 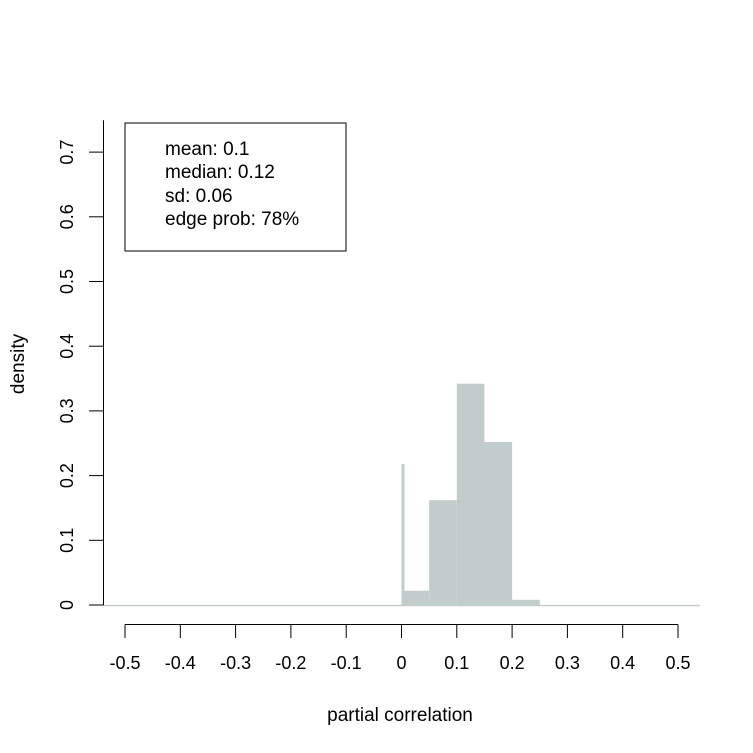 What do you see at coordinates (400, 715) in the screenshot?
I see `x-axis-label: partial correlation` at bounding box center [400, 715].